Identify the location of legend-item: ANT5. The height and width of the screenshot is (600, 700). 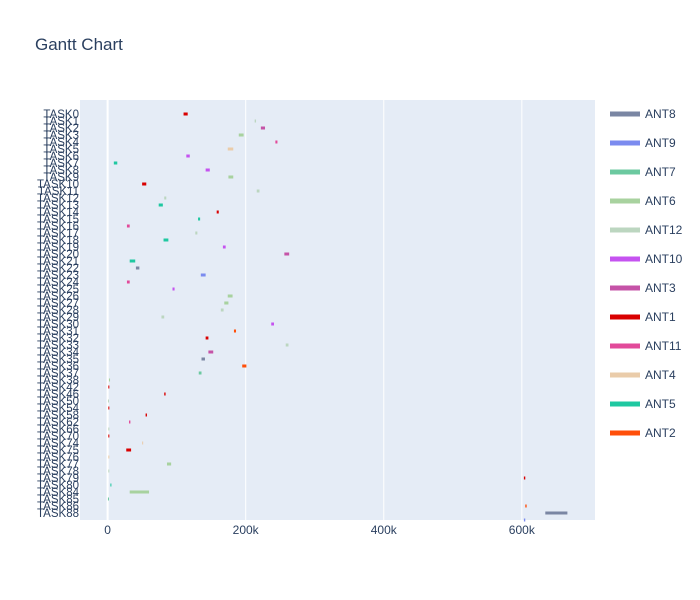
(643, 404).